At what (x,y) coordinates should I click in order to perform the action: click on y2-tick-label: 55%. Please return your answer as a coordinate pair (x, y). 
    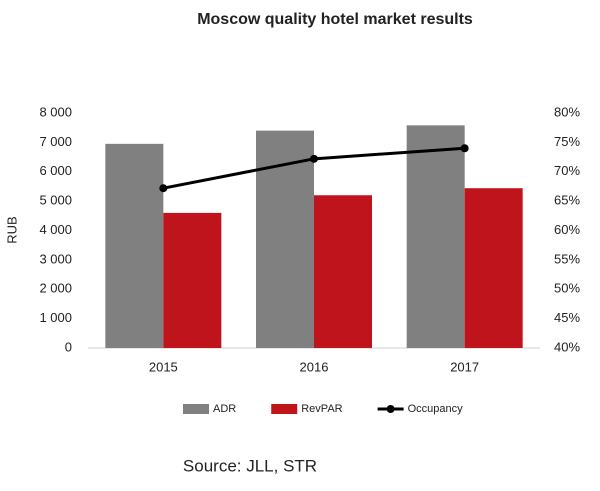
    Looking at the image, I should click on (567, 258).